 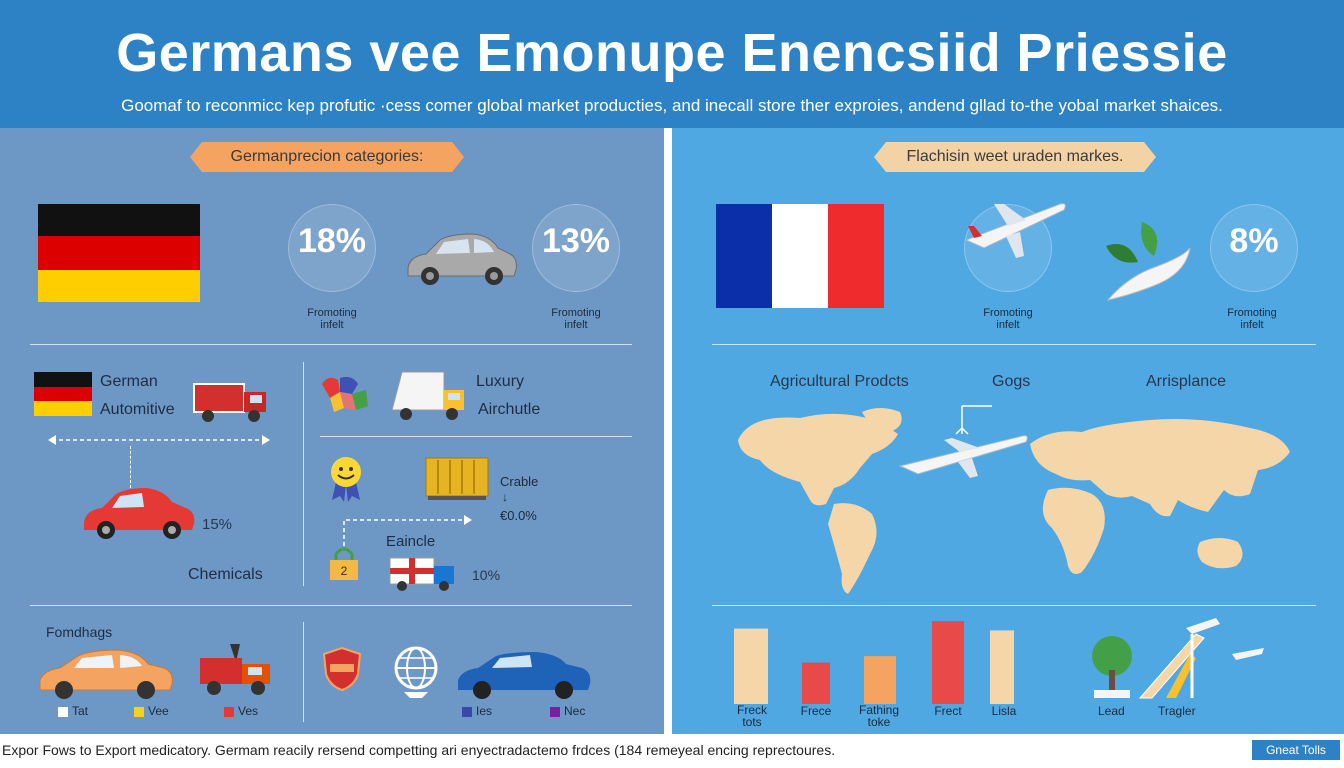 I want to click on icon-label-lead: Lead, so click(x=1111, y=711).